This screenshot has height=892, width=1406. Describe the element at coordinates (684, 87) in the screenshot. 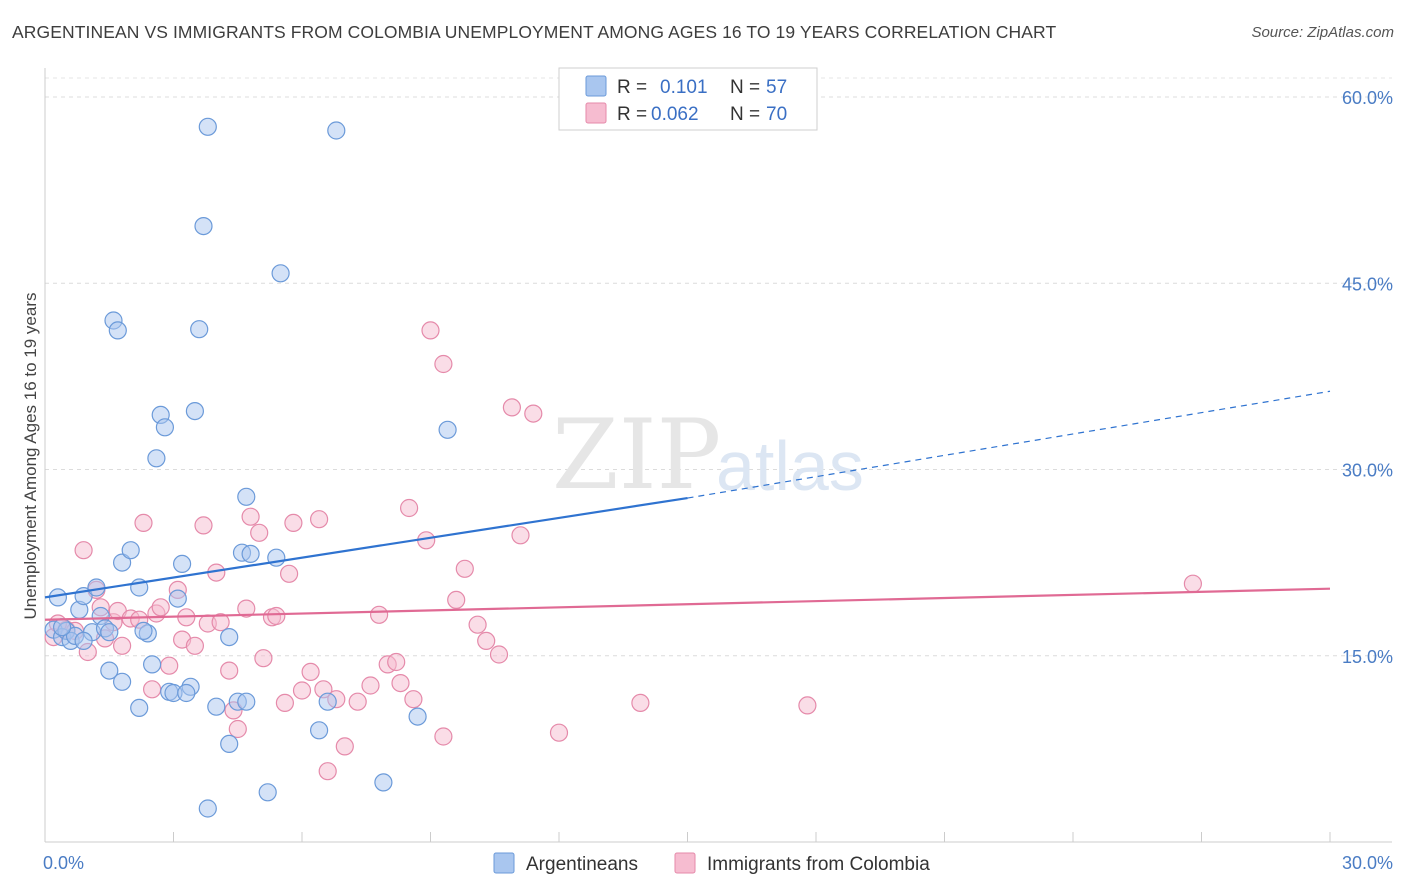

I see `legend-r-value-0: 0.101` at that location.